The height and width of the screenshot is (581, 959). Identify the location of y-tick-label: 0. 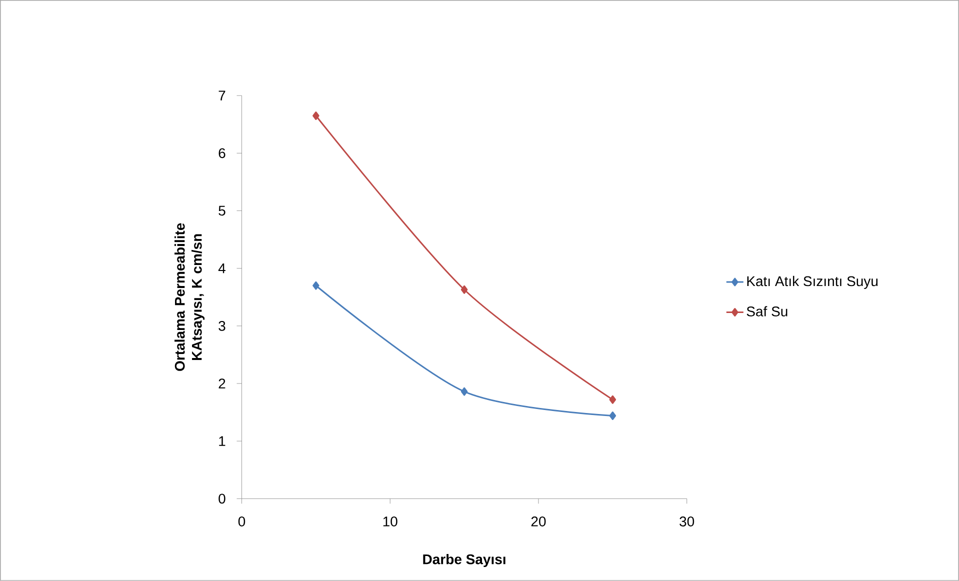
(222, 499).